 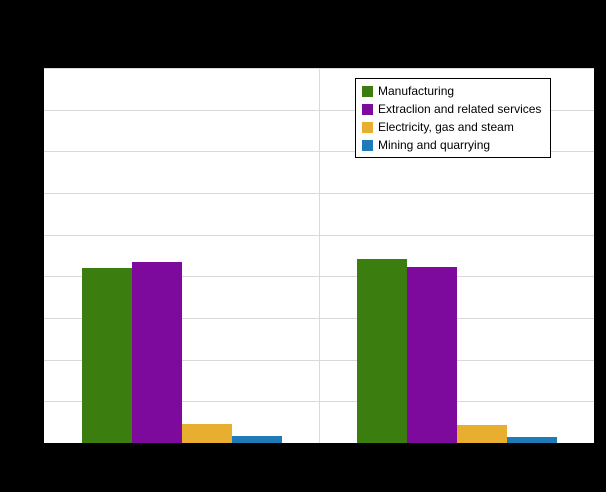 I want to click on legend-item-mining-and-quarrying: Mining and quarrying, so click(x=451, y=145).